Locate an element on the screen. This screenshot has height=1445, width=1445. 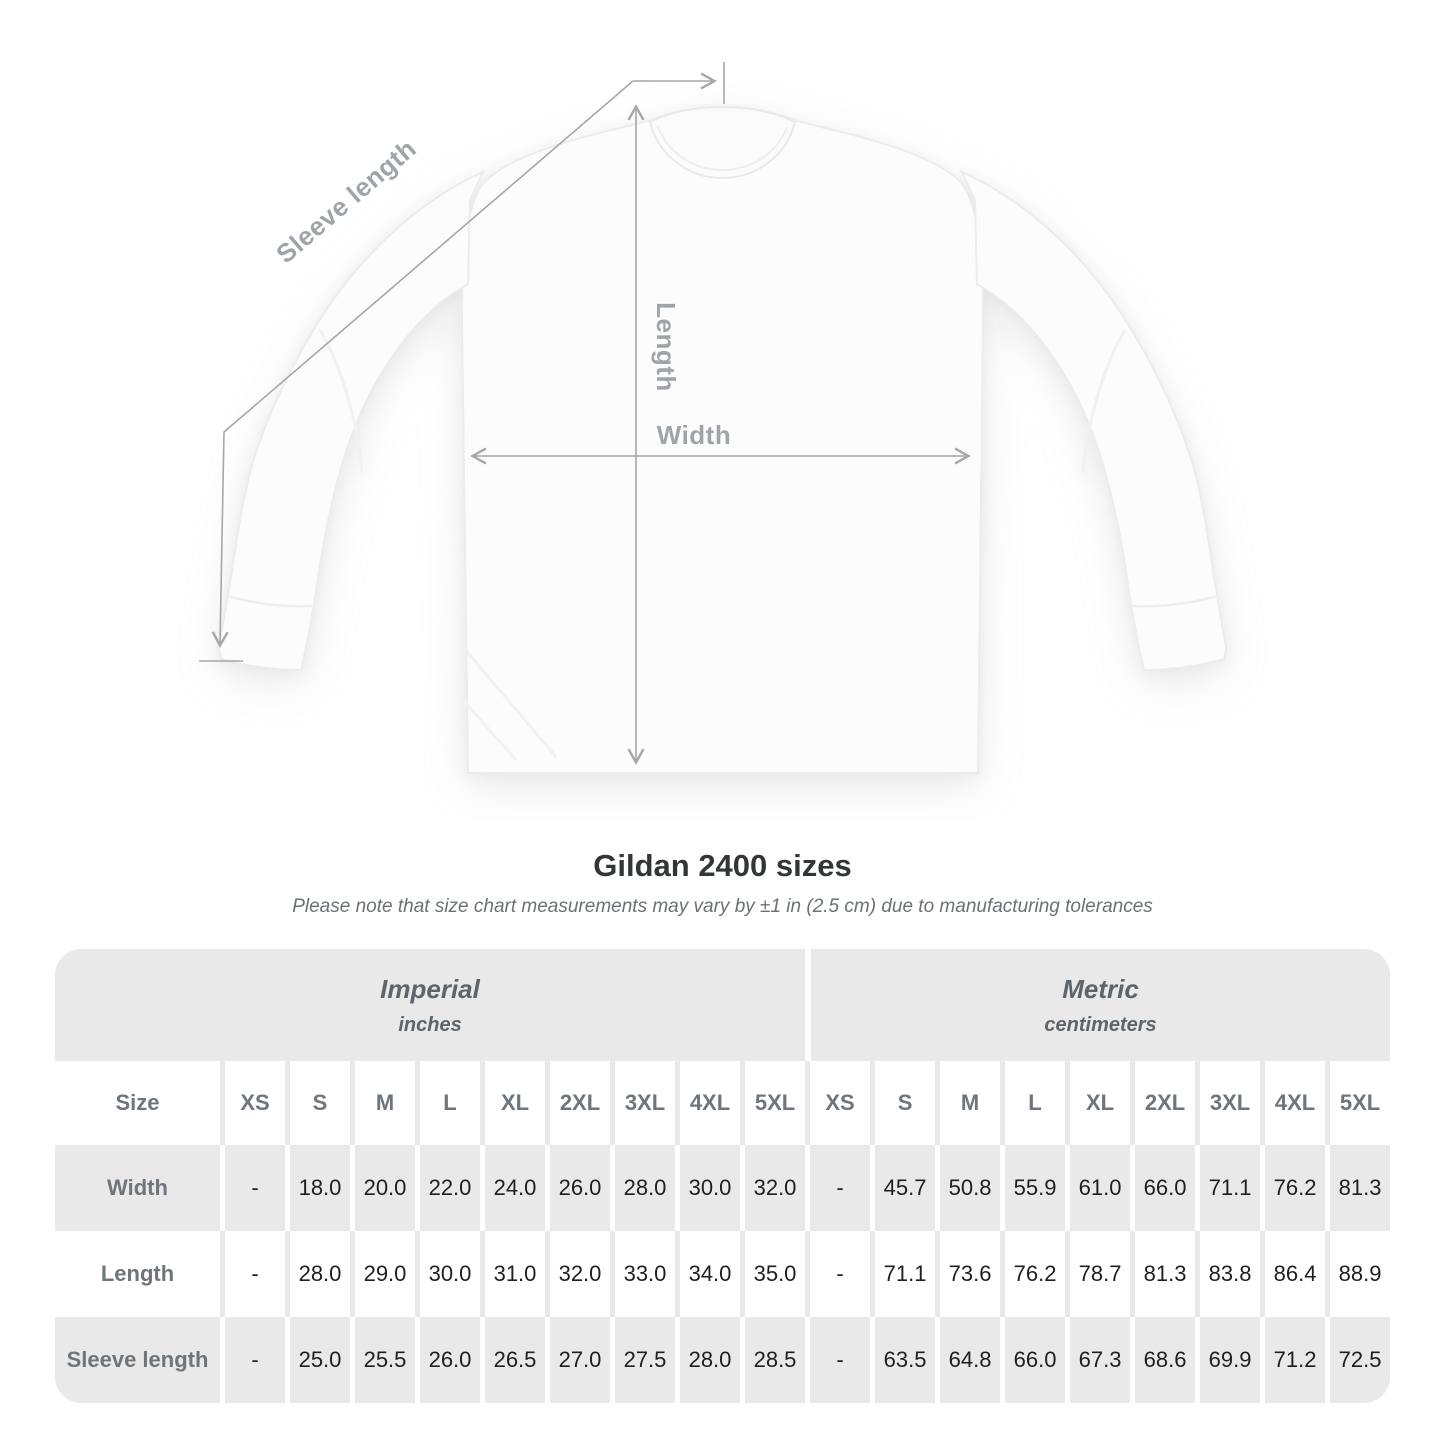
imperial-group-unit: inches is located at coordinates (430, 1024).